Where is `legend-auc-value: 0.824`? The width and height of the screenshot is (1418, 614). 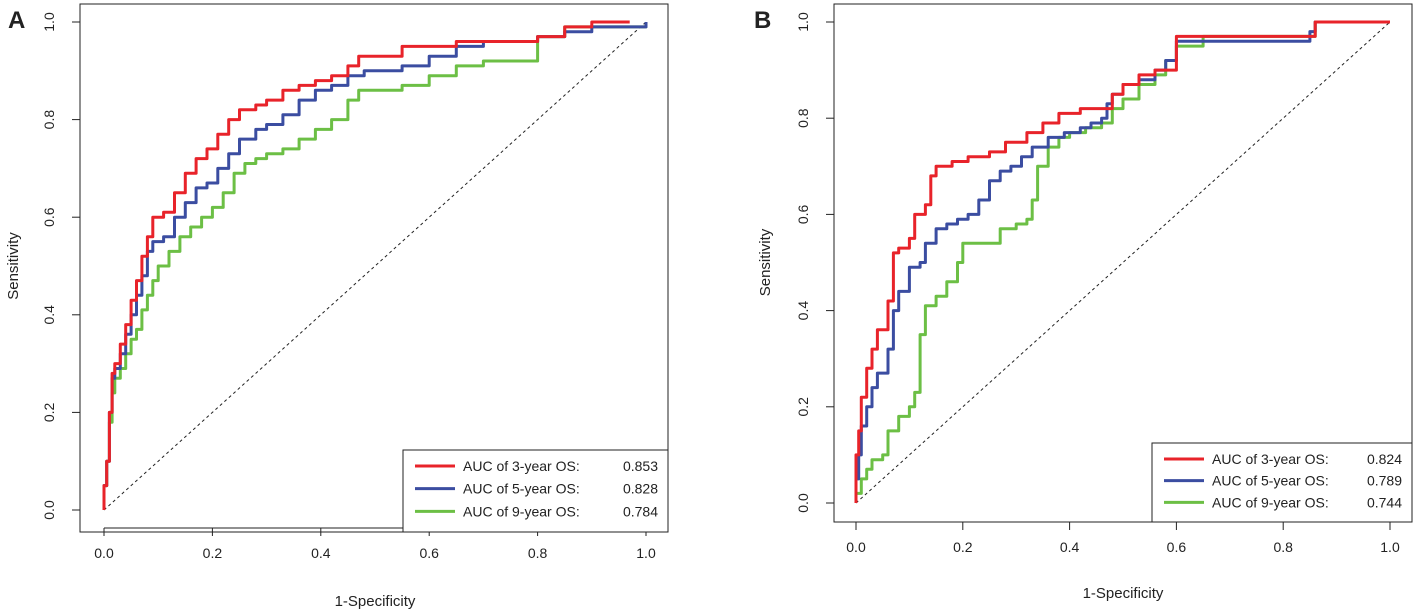 legend-auc-value: 0.824 is located at coordinates (1384, 459).